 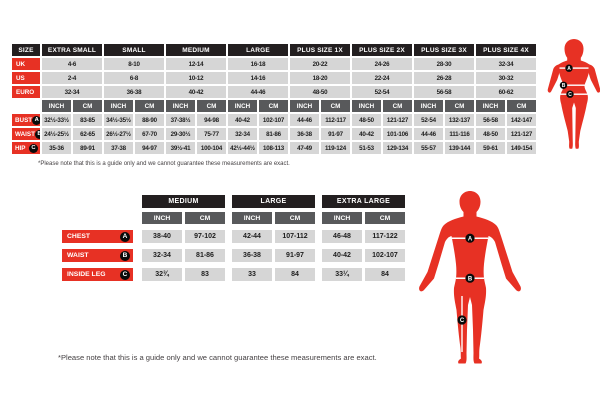 I want to click on region-size-value: 28-30, so click(x=444, y=64).